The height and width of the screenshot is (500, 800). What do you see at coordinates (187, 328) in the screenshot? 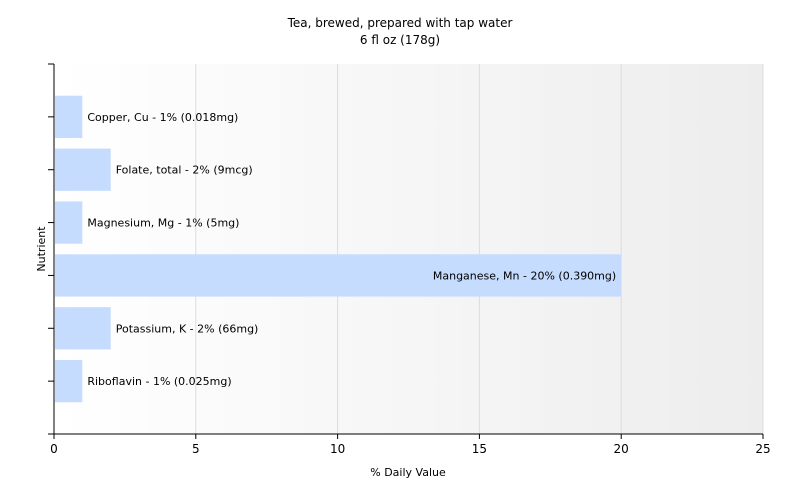
I see `bar-label: Potassium, K - 2% (66mg)` at bounding box center [187, 328].